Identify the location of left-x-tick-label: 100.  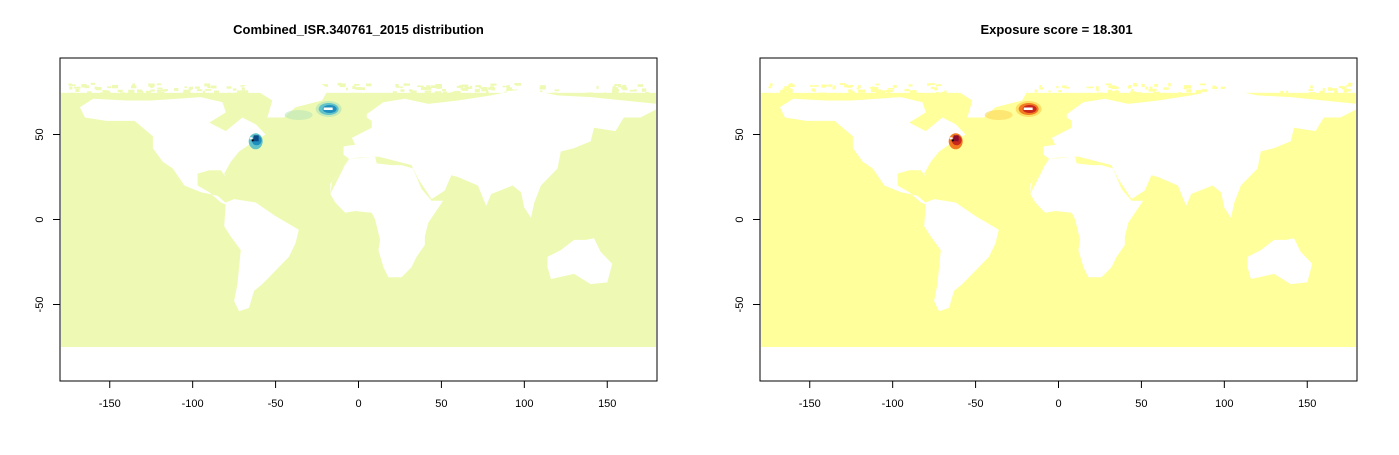
(524, 404).